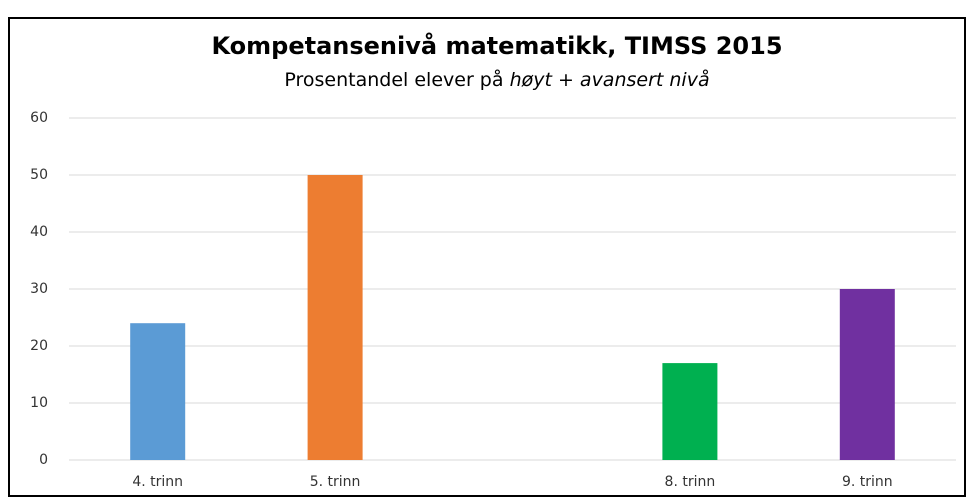  I want to click on x-tick-label: 8. trinn, so click(690, 482).